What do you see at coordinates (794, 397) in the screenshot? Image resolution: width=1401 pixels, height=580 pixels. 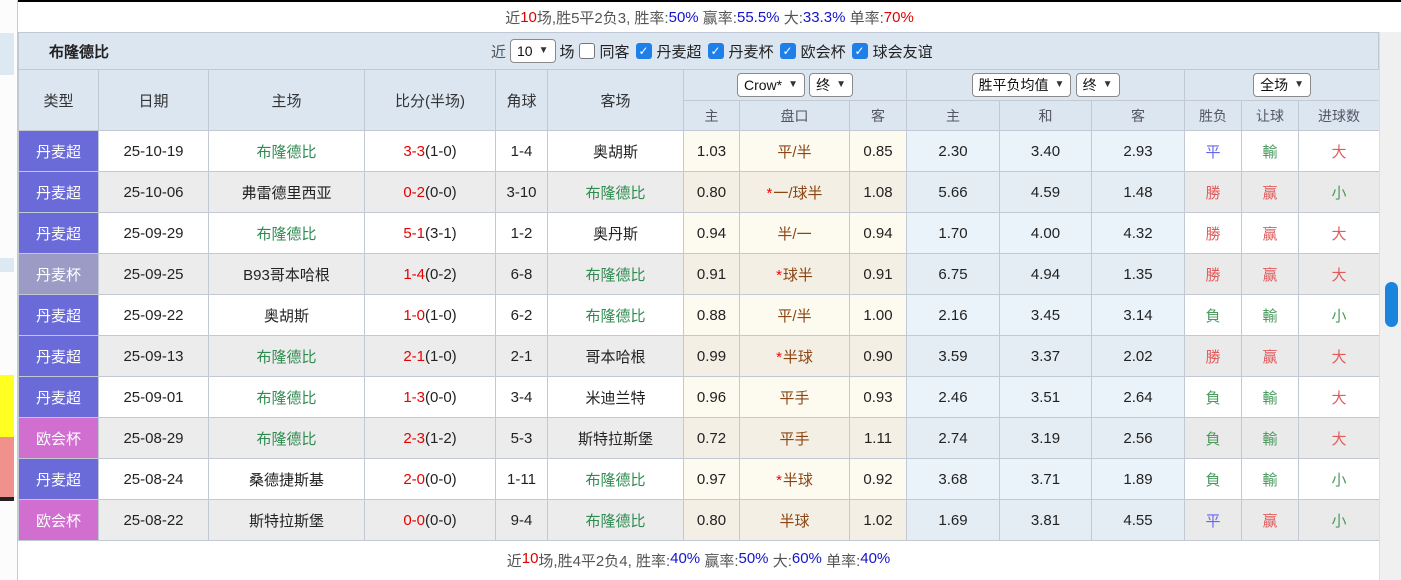 I see `handicap: 平手` at bounding box center [794, 397].